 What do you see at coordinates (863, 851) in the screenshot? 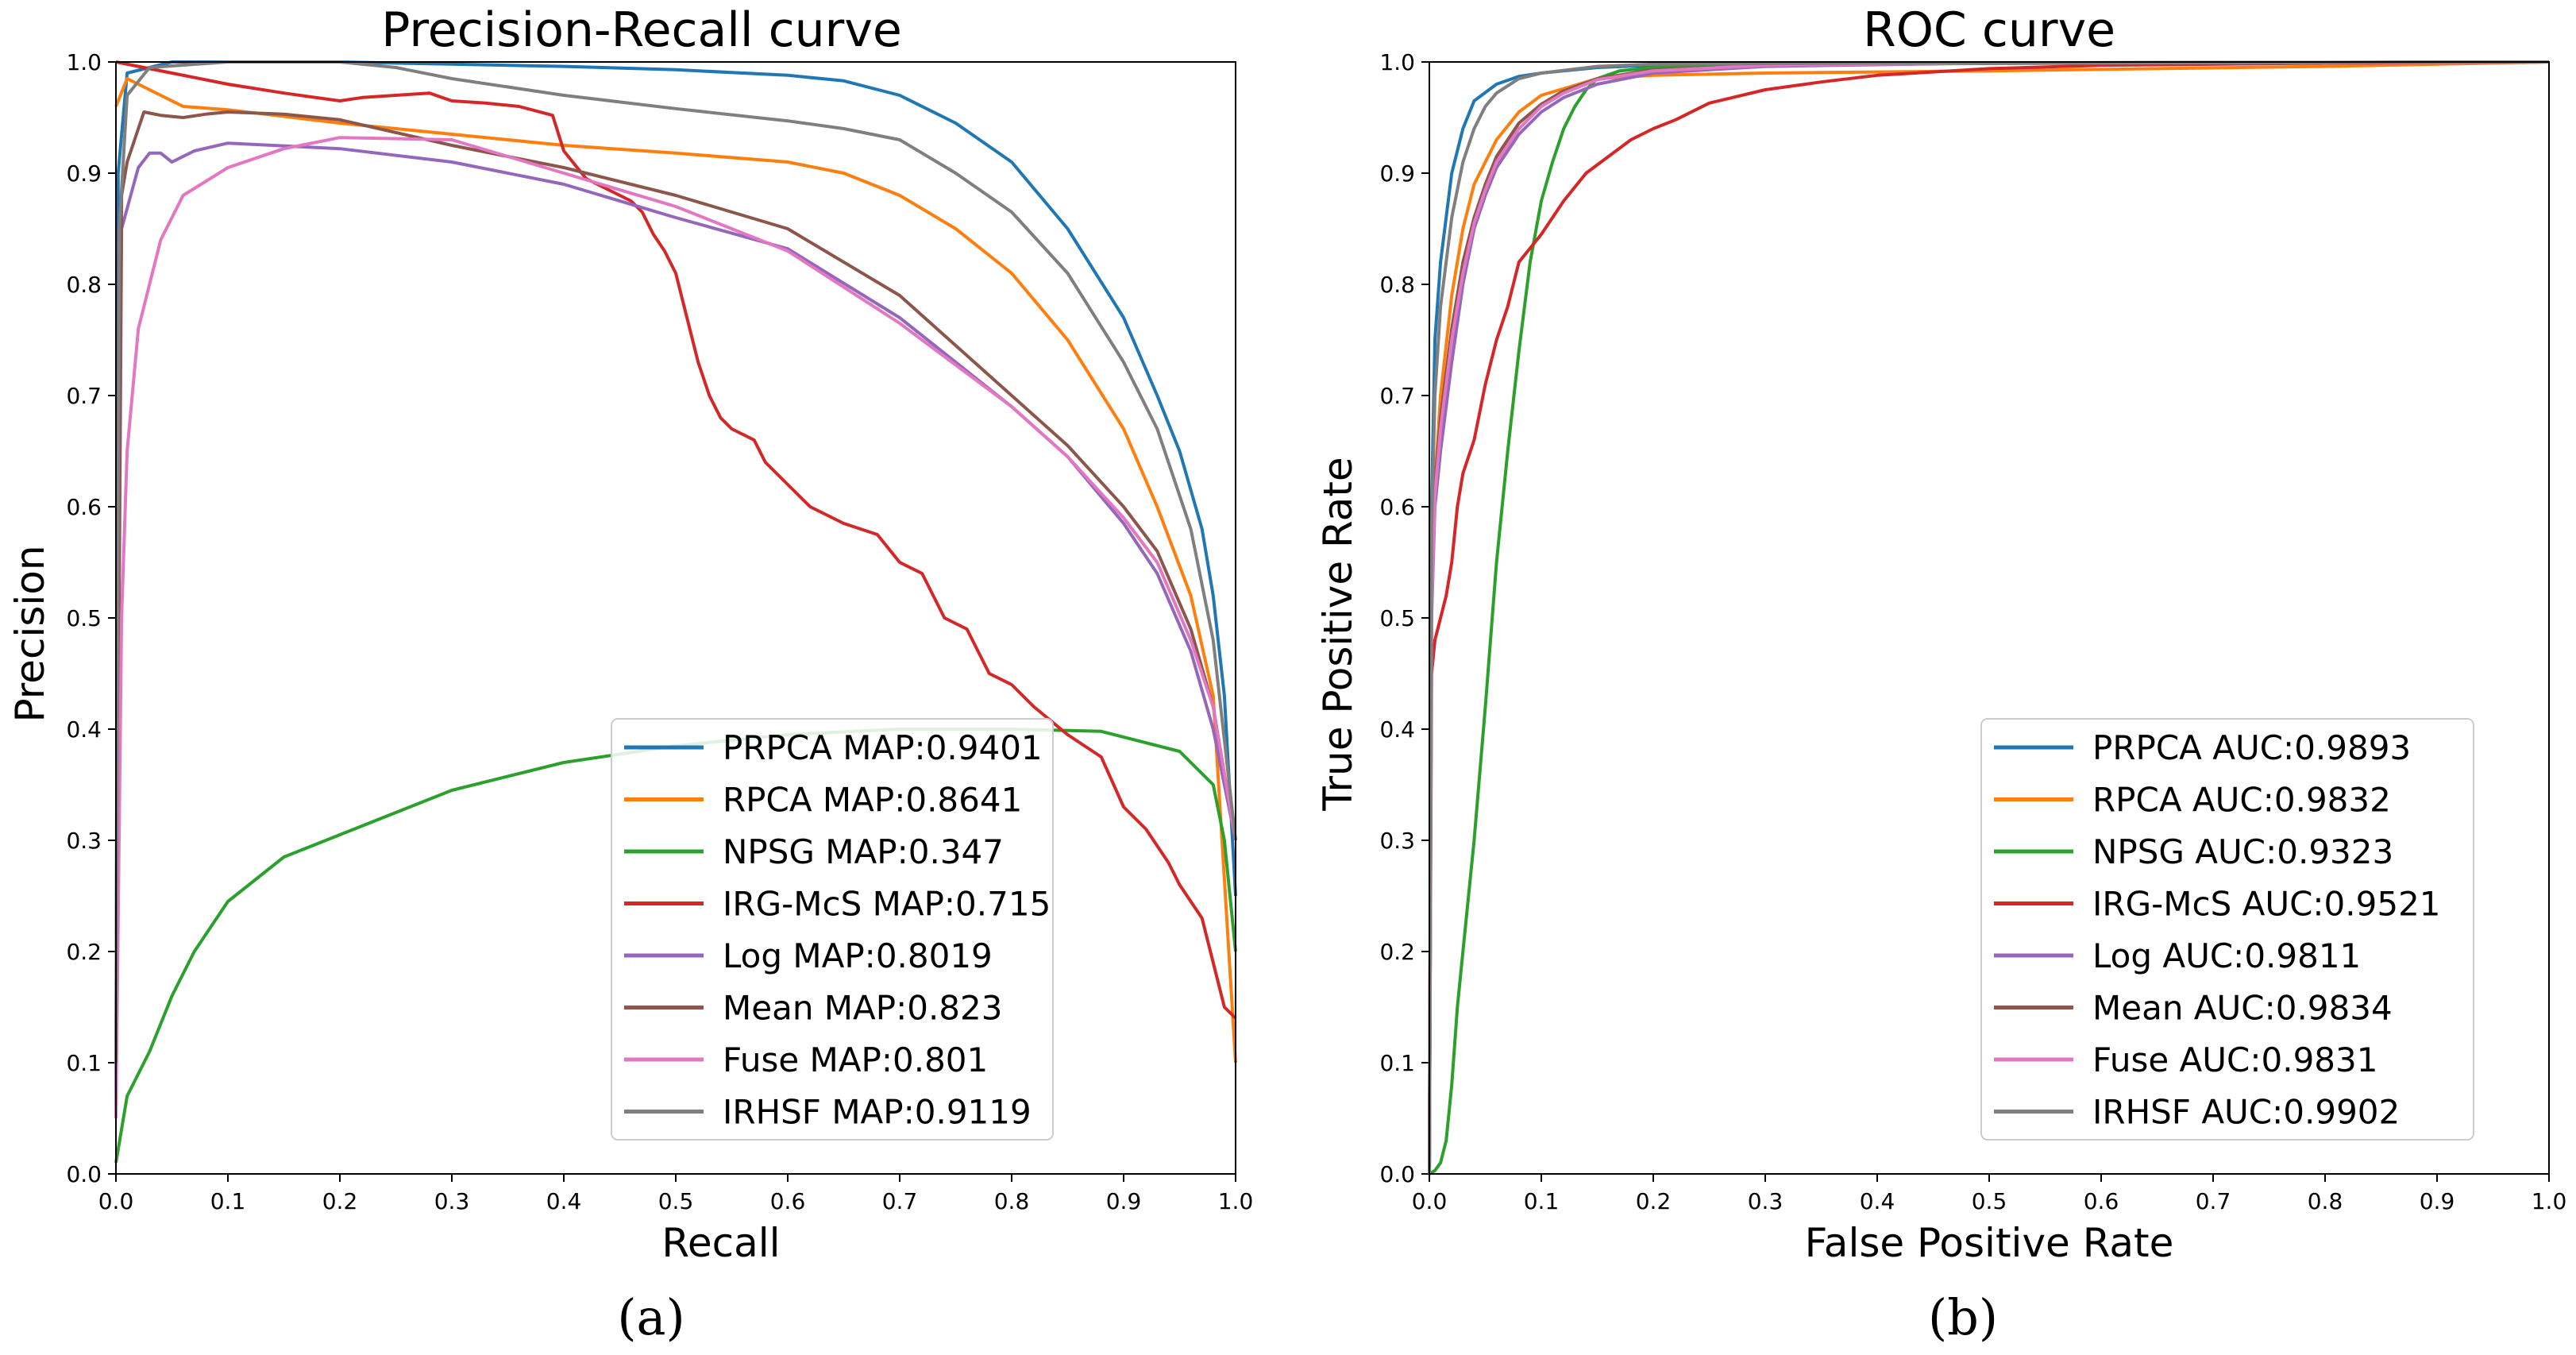
I see `pr-legend-label-npsg: NPSG MAP:0.347` at bounding box center [863, 851].